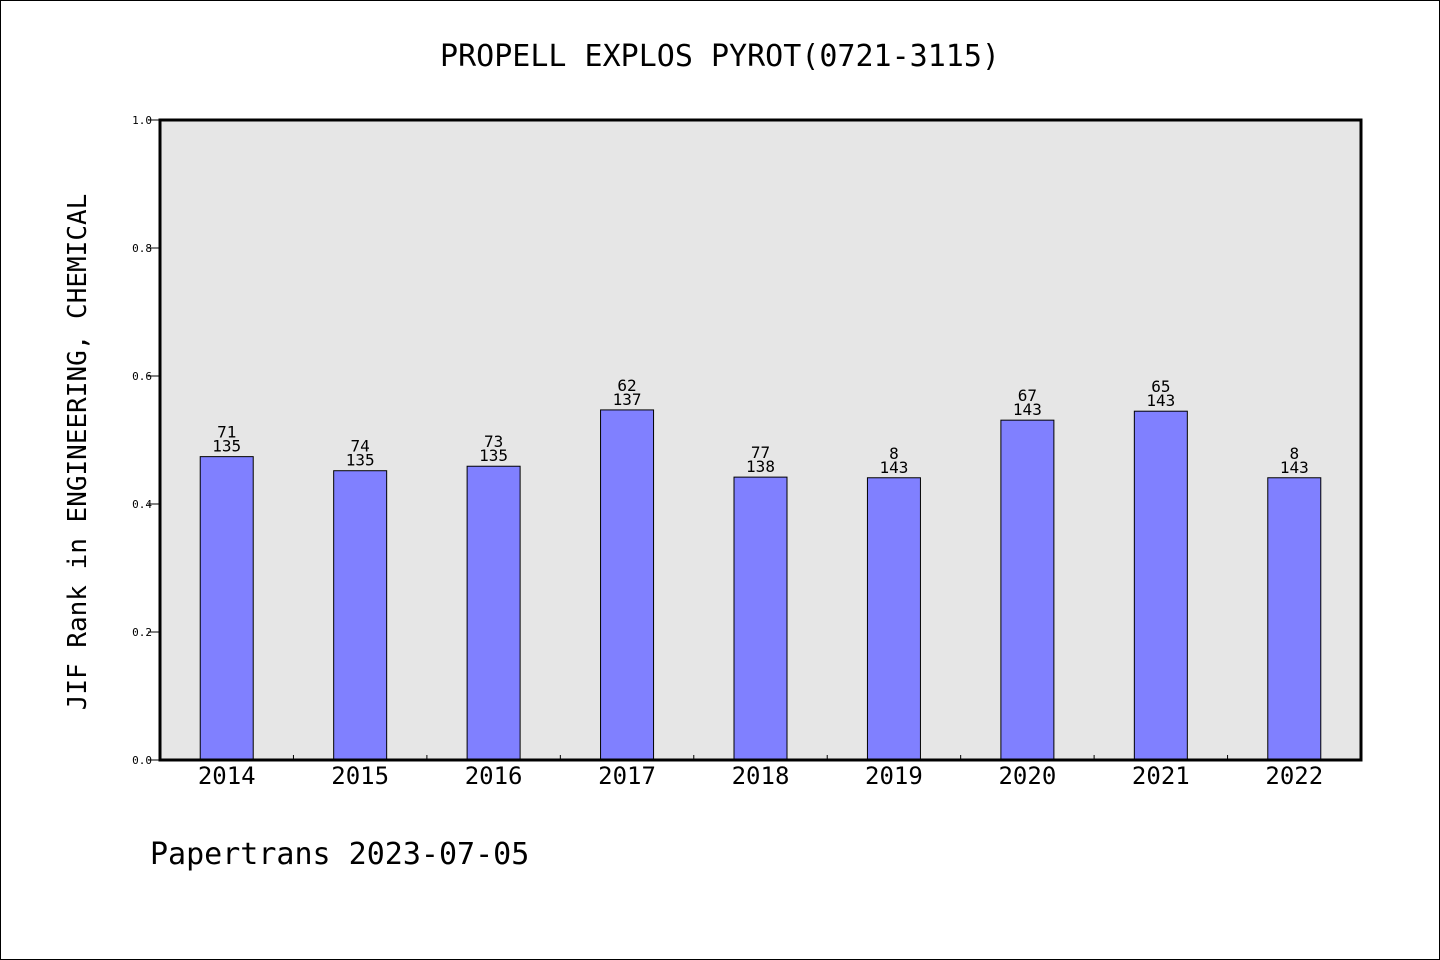  What do you see at coordinates (360, 615) in the screenshot?
I see `bar-2015` at bounding box center [360, 615].